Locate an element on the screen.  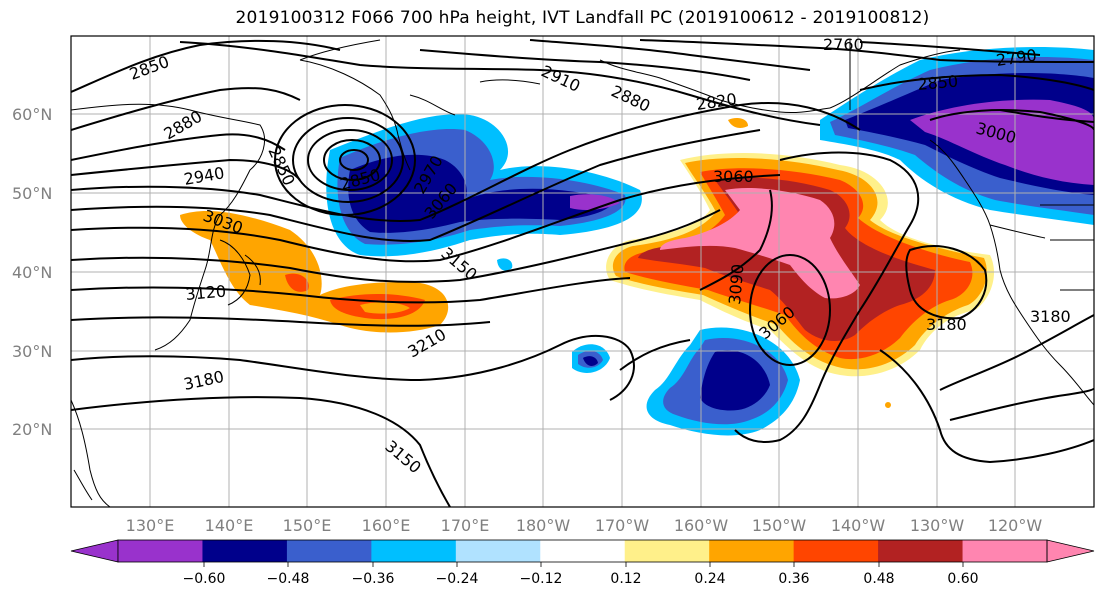
colorbar-outline is located at coordinates (582, 551).